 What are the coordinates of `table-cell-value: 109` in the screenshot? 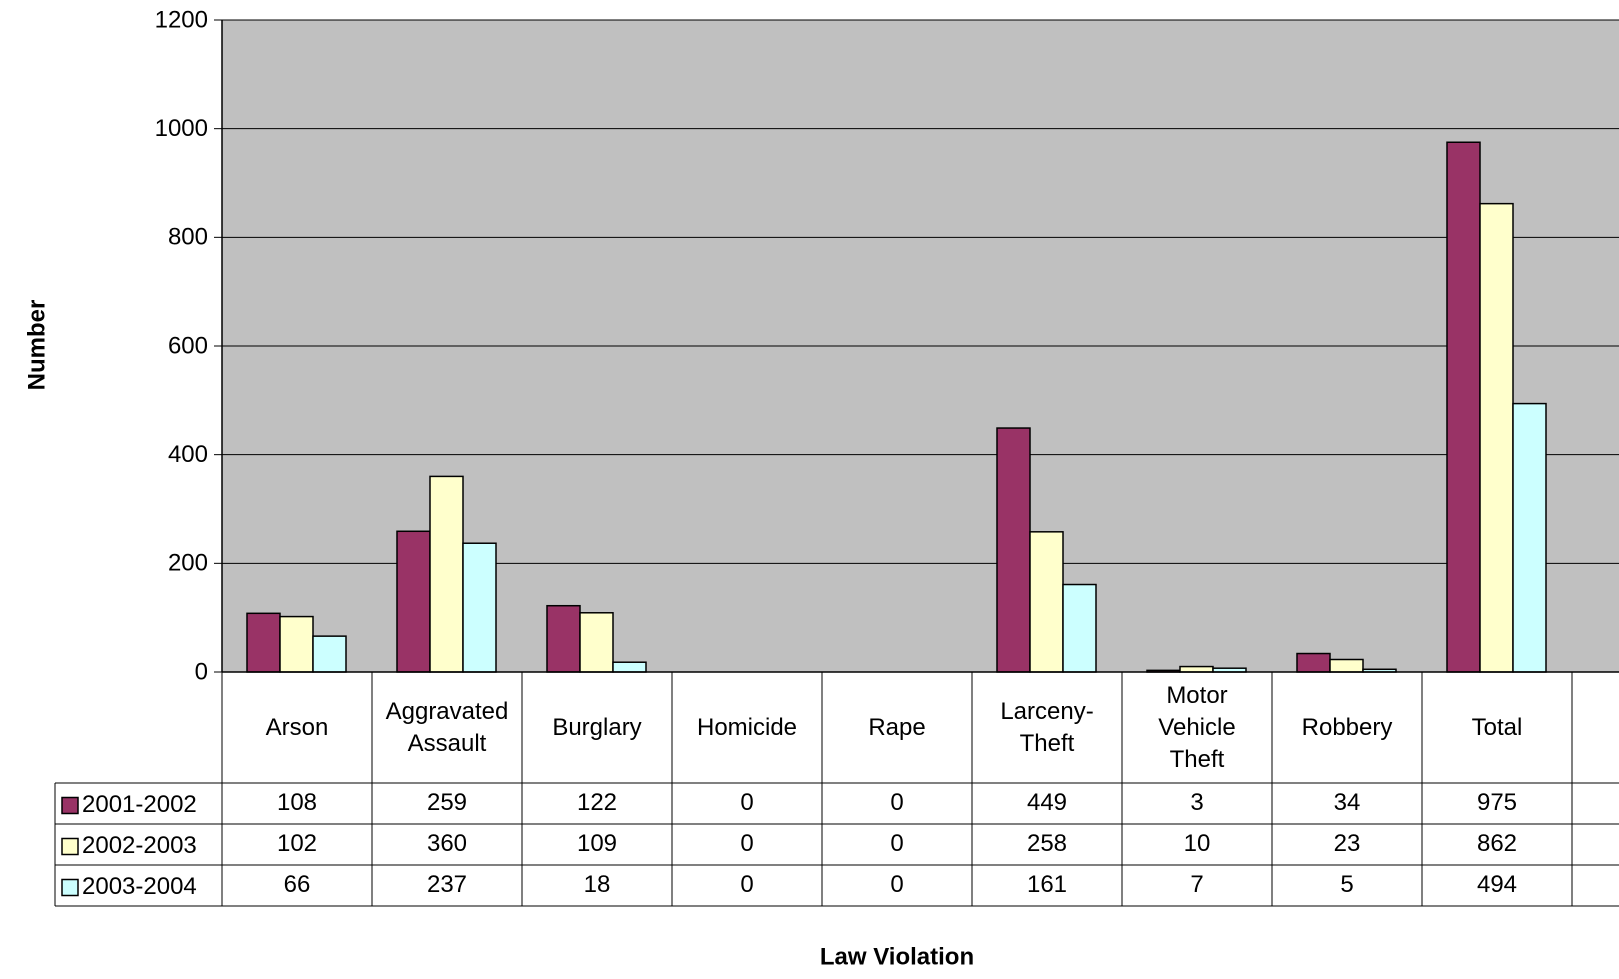 It's located at (597, 843).